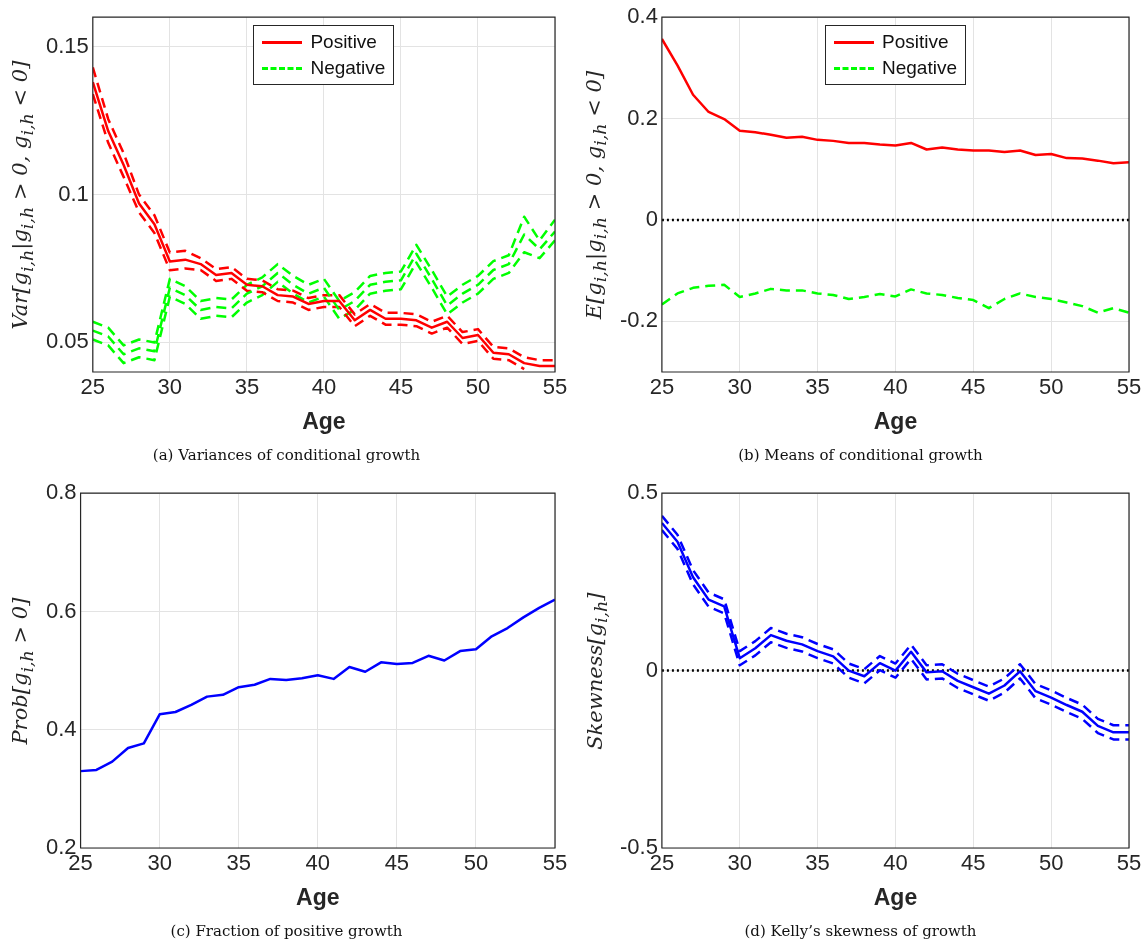  Describe the element at coordinates (61, 492) in the screenshot. I see `y-tick-label: 0.8` at that location.